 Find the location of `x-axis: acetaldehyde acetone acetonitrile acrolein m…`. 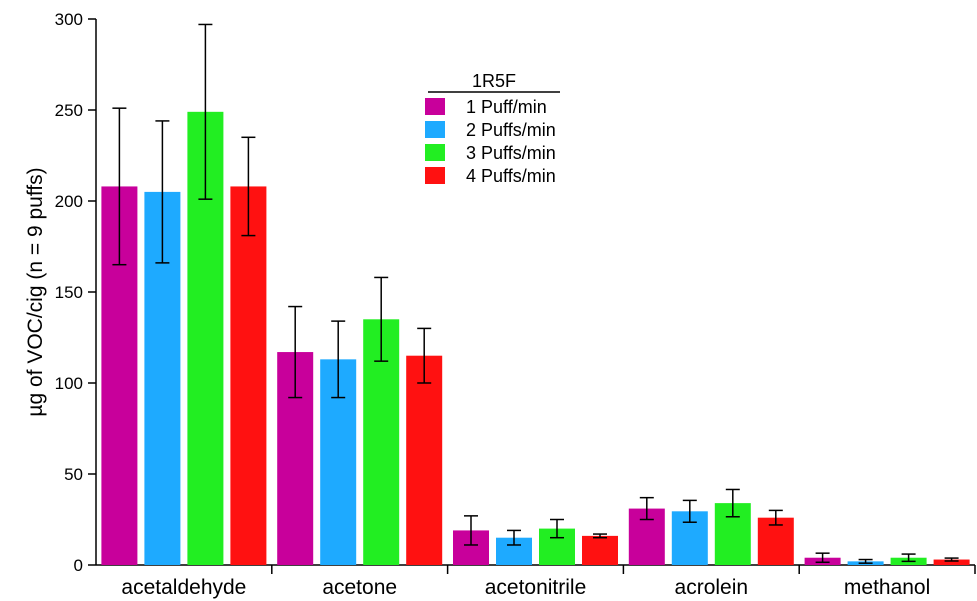

x-axis: acetaldehyde acetone acetonitrile acrolein m… is located at coordinates (536, 581).